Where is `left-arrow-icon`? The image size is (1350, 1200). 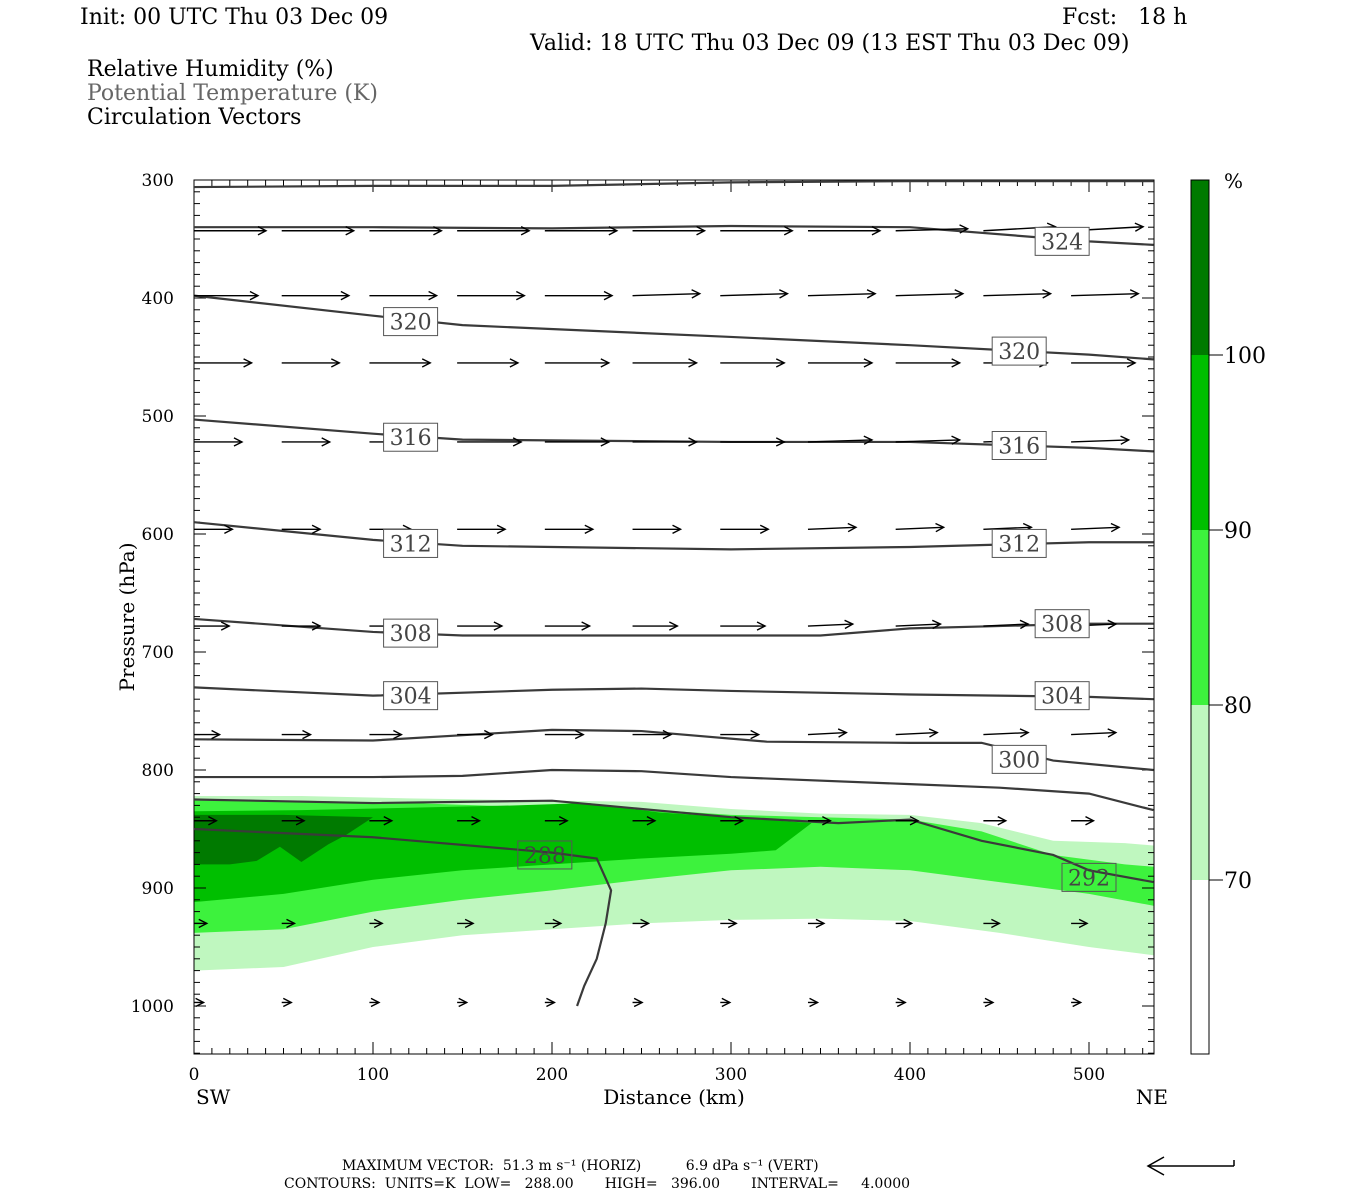
left-arrow-icon is located at coordinates (1155, 1166).